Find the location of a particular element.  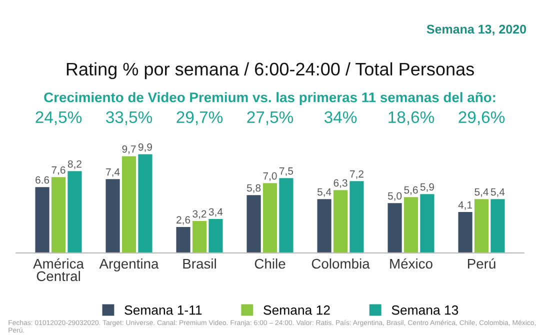

text: 29,7% is located at coordinates (199, 118).